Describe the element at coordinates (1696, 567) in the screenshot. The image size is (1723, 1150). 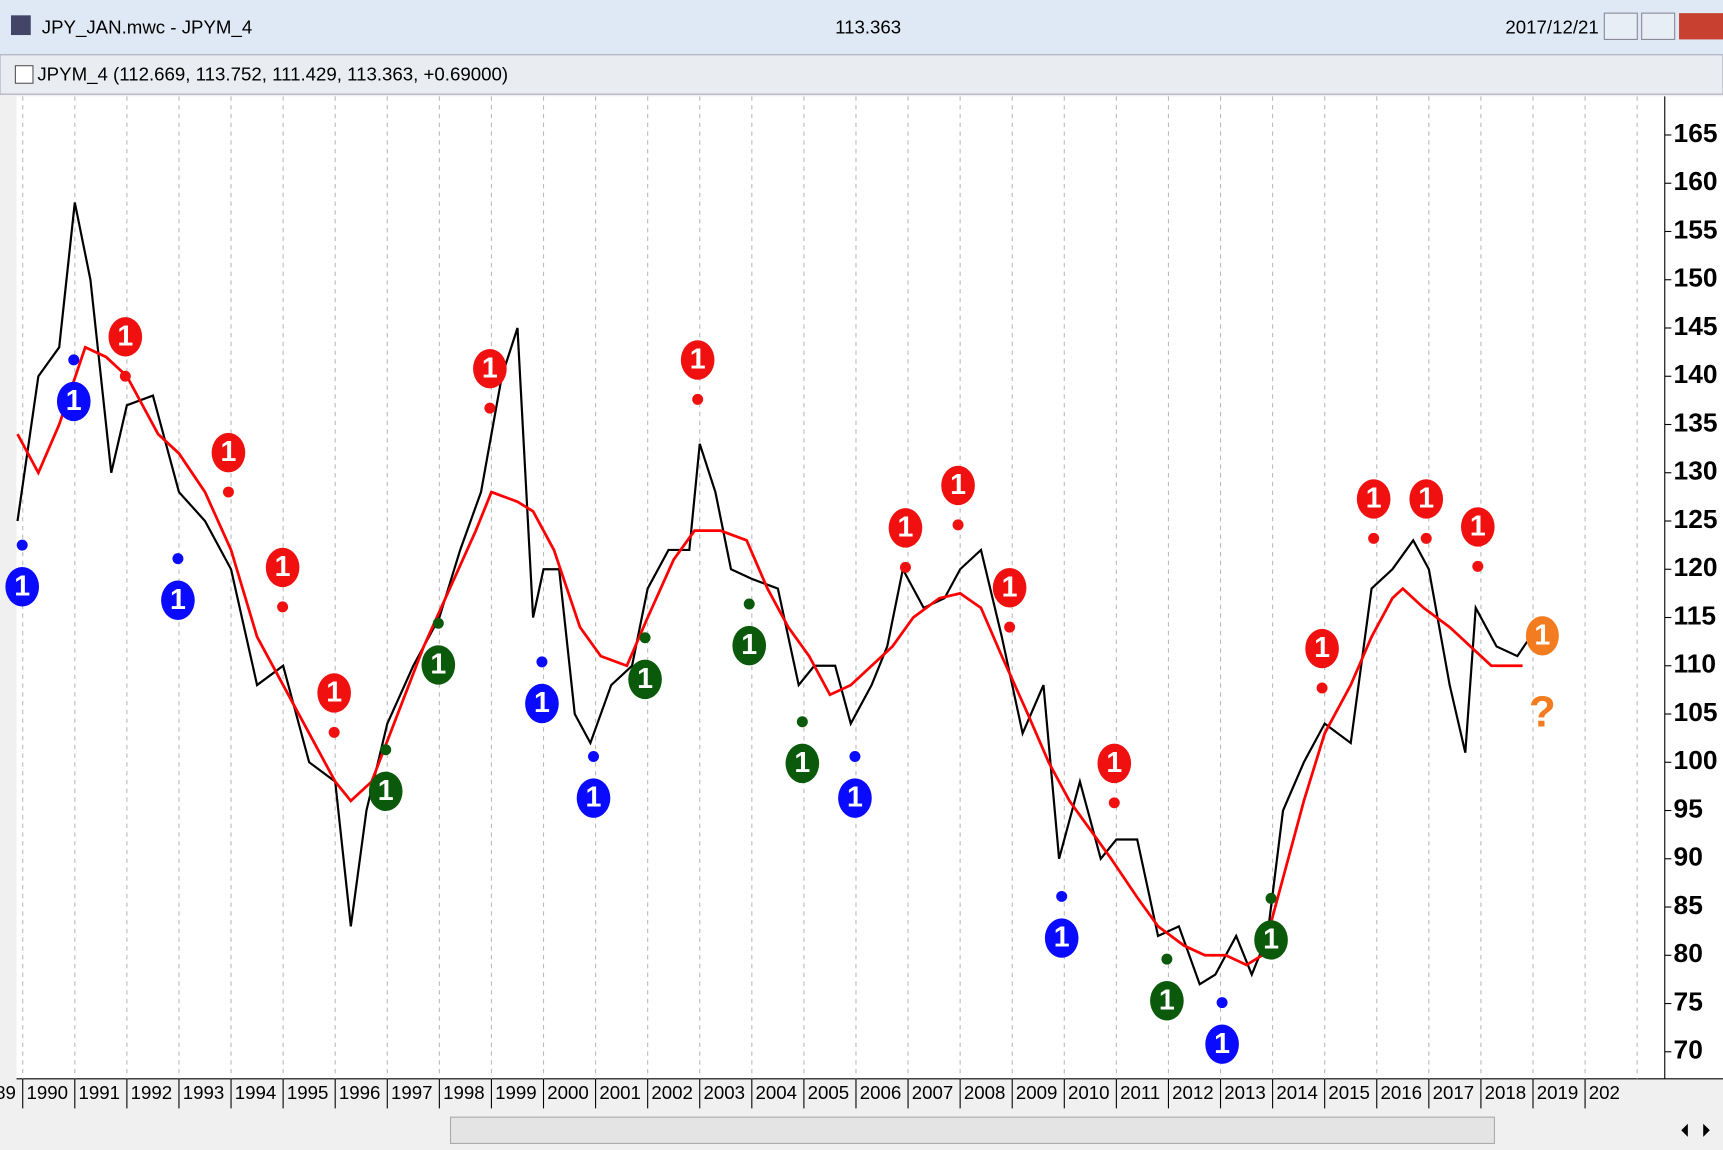
I see `y-tick-label: 120` at that location.